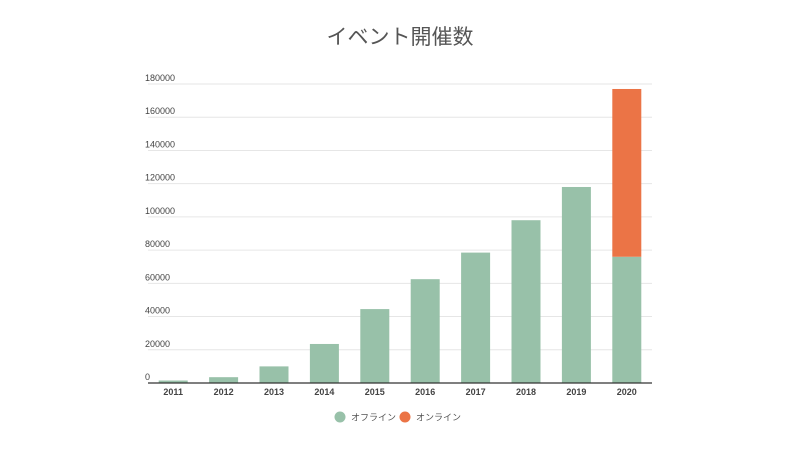 Image resolution: width=800 pixels, height=450 pixels. Describe the element at coordinates (173, 381) in the screenshot. I see `bar-offline-2011` at that location.